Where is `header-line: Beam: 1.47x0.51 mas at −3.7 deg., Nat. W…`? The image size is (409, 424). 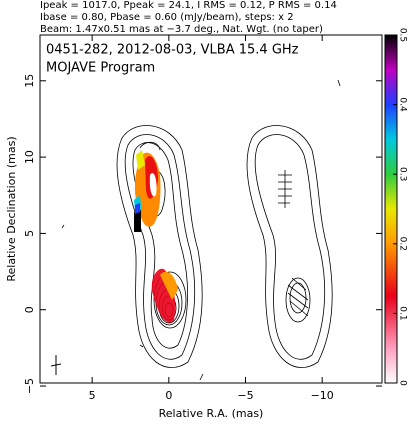 header-line: Beam: 1.47x0.51 mas at −3.7 deg., Nat. W… is located at coordinates (181, 29).